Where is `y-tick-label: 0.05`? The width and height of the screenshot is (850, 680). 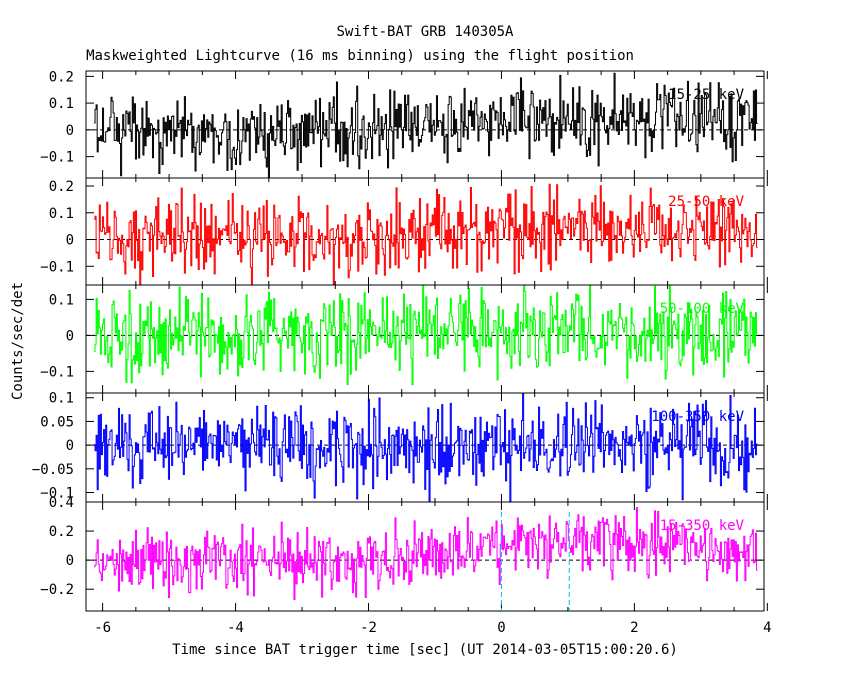 y-tick-label: 0.05 is located at coordinates (57, 422).